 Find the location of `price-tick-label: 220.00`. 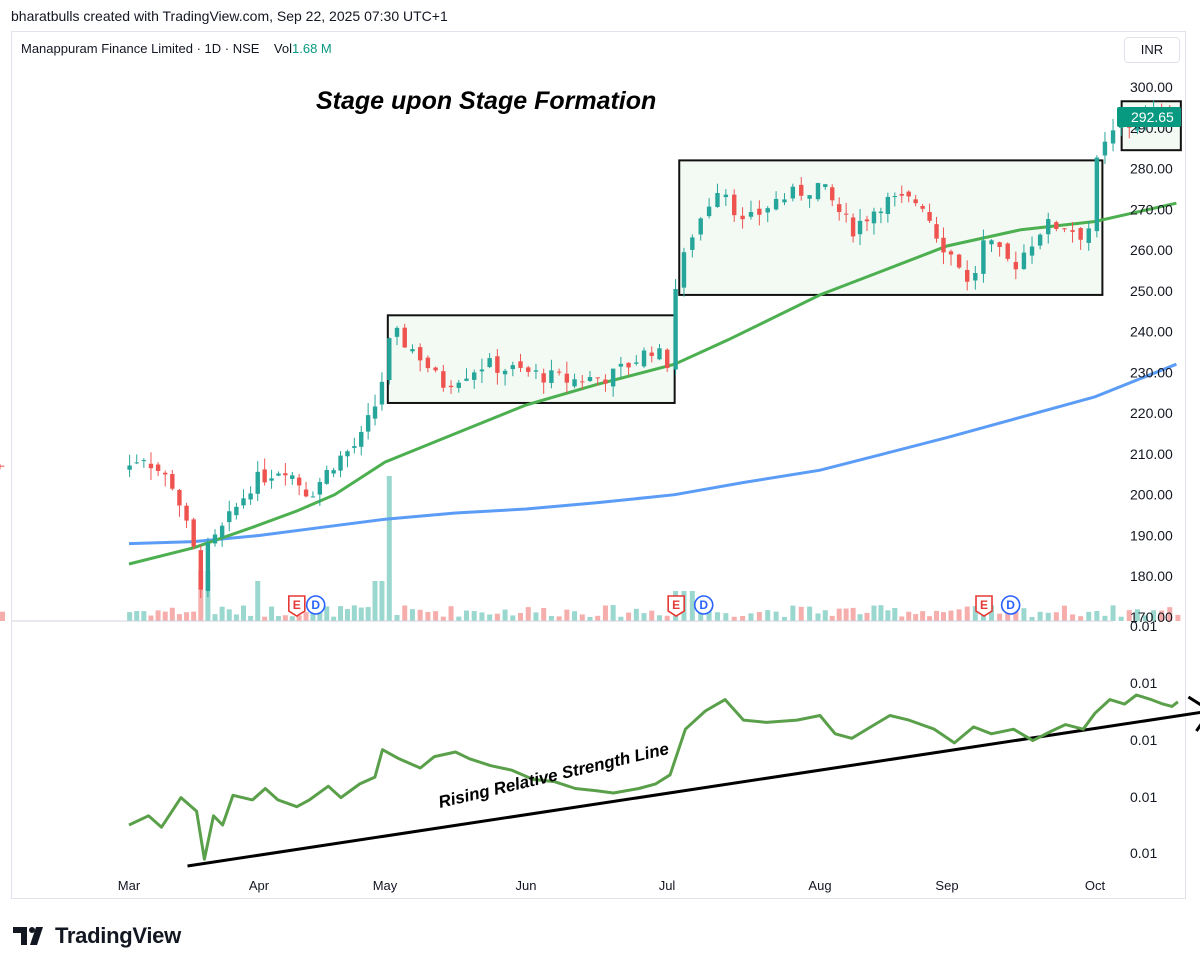

price-tick-label: 220.00 is located at coordinates (1151, 413).